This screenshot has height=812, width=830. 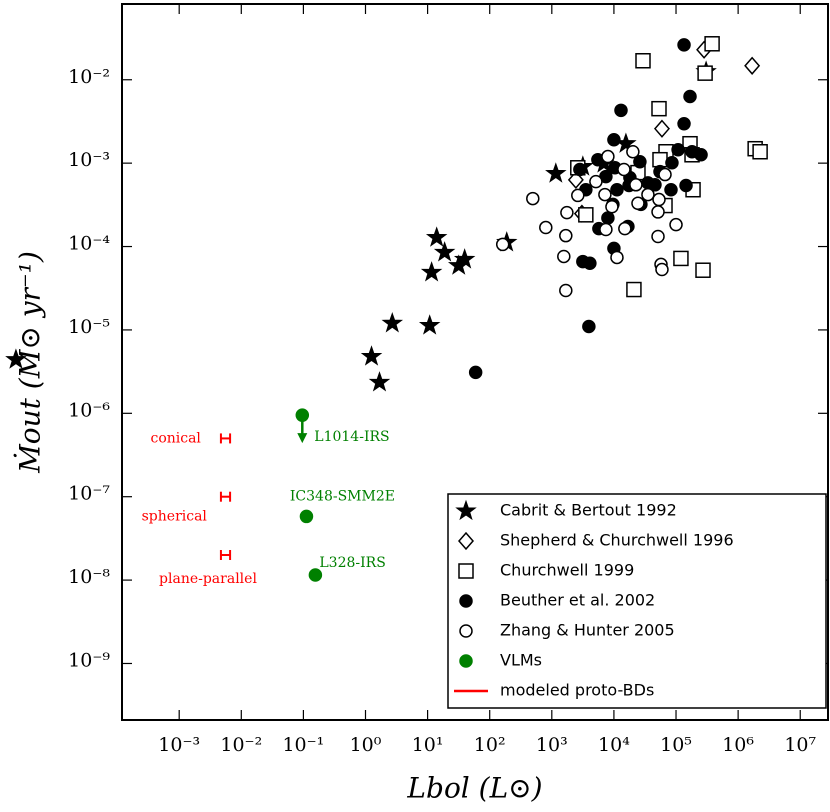 What do you see at coordinates (552, 745) in the screenshot?
I see `x-tick-label: 10³` at bounding box center [552, 745].